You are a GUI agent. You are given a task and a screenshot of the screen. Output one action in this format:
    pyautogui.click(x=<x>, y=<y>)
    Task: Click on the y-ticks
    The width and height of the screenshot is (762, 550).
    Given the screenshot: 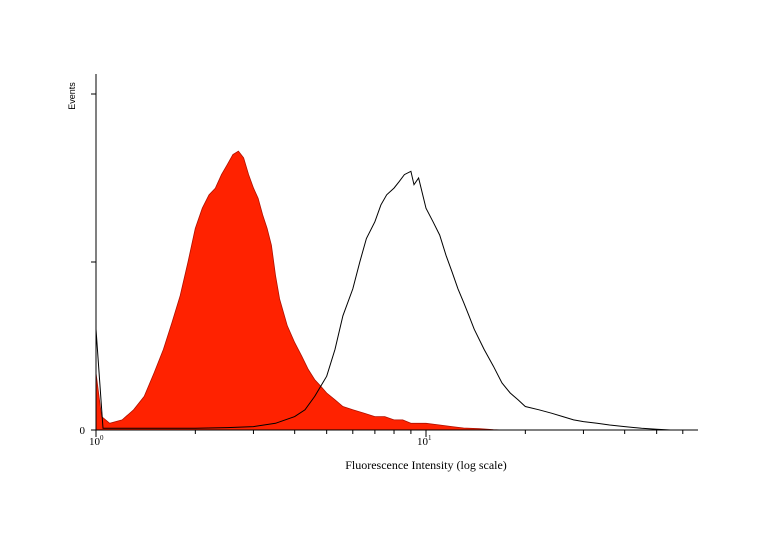 What is the action you would take?
    pyautogui.click(x=93, y=262)
    